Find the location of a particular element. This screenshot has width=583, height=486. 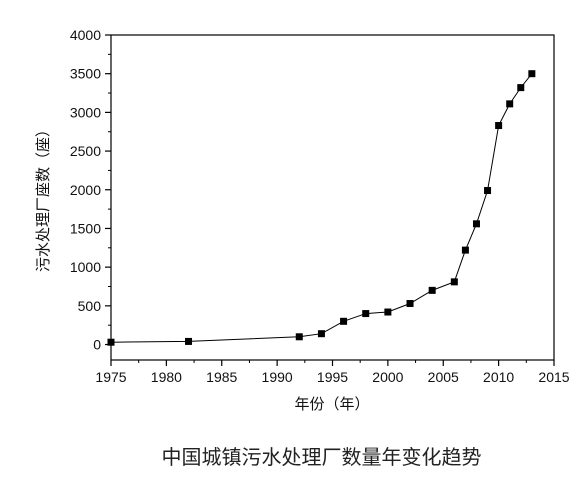

x-tick-label: 1980 is located at coordinates (166, 377).